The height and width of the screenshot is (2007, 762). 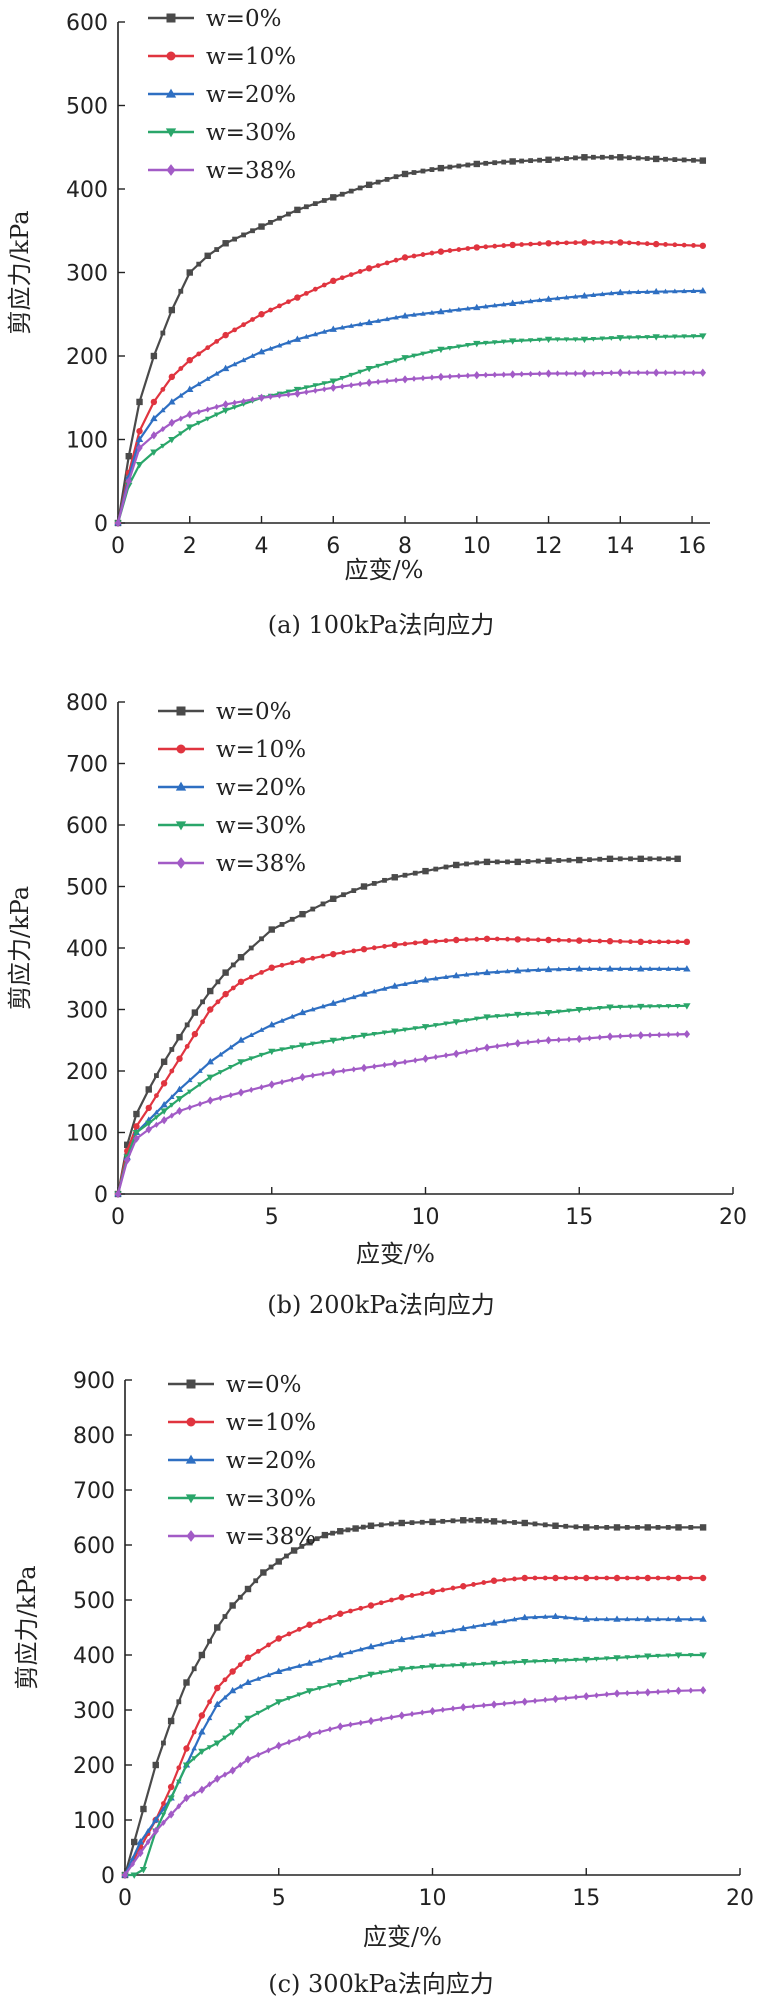 What do you see at coordinates (87, 107) in the screenshot?
I see `y-tick-label: 500` at bounding box center [87, 107].